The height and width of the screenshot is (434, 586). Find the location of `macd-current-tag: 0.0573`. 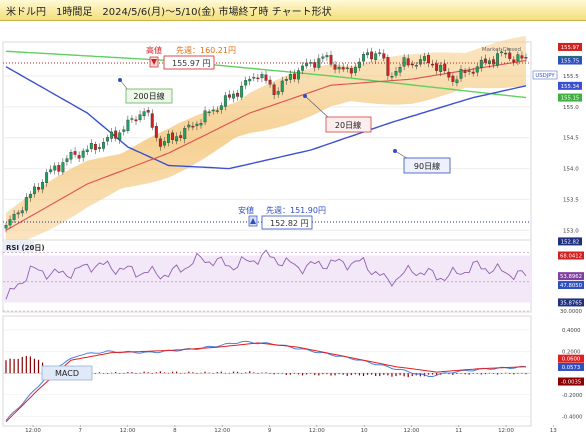

macd-current-tag: 0.0573 is located at coordinates (571, 366).